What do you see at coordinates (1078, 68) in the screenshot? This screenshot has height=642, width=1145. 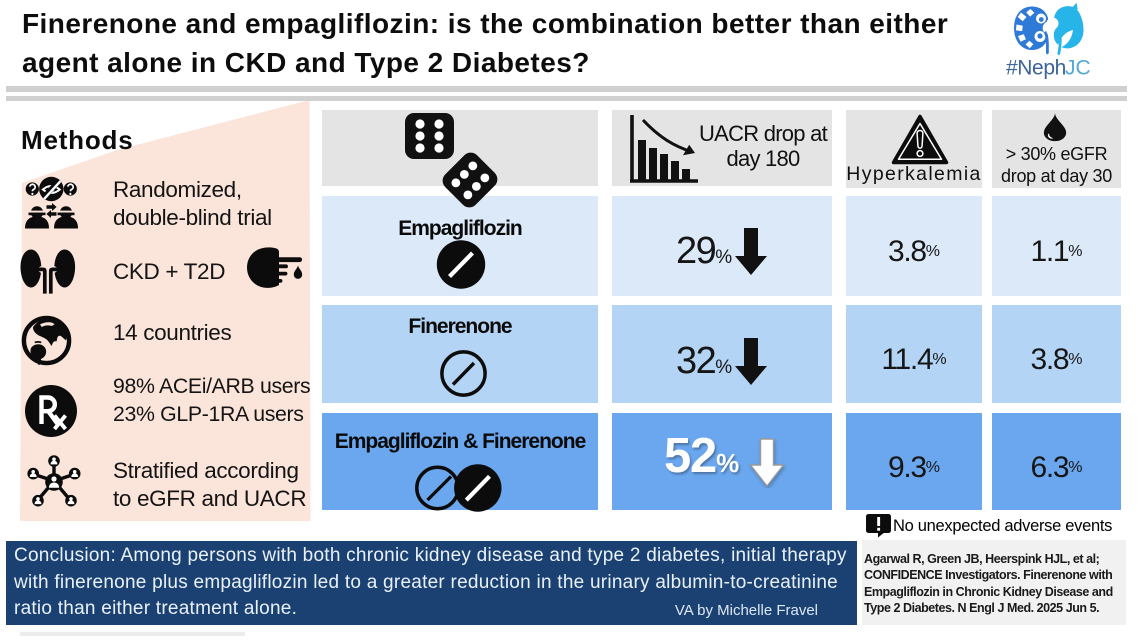 I see `svg-text: JC` at bounding box center [1078, 68].